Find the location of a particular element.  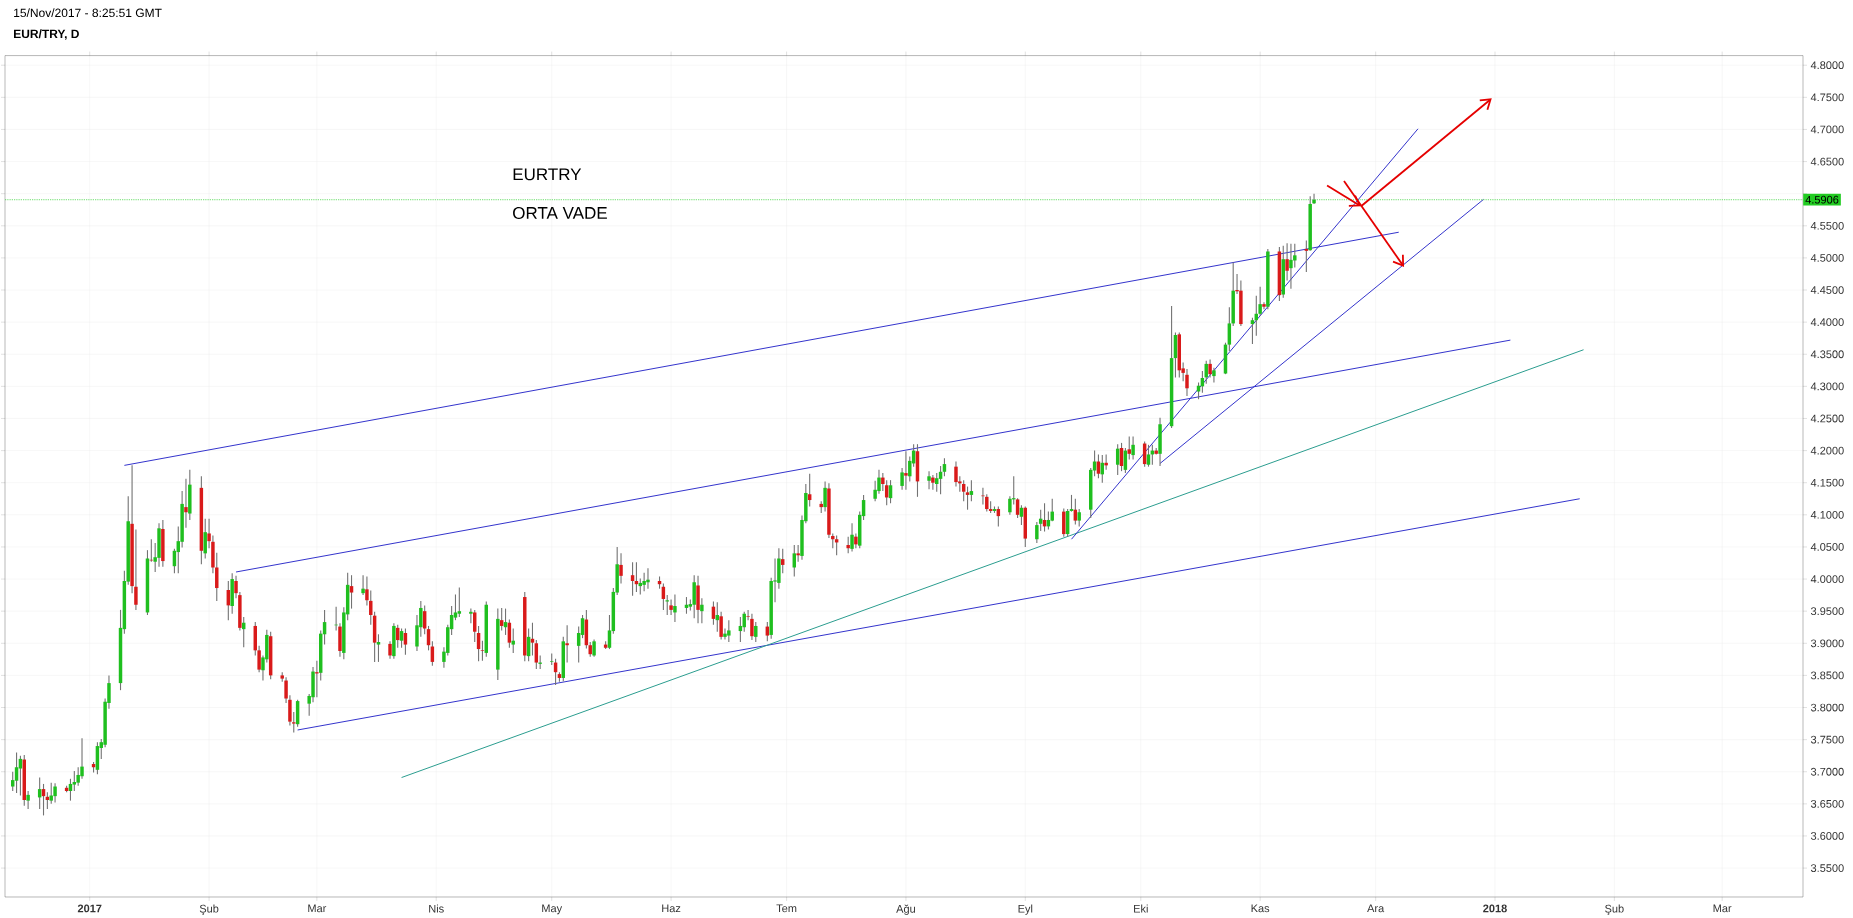

y-tick-label: 3.7500 is located at coordinates (1827, 739).